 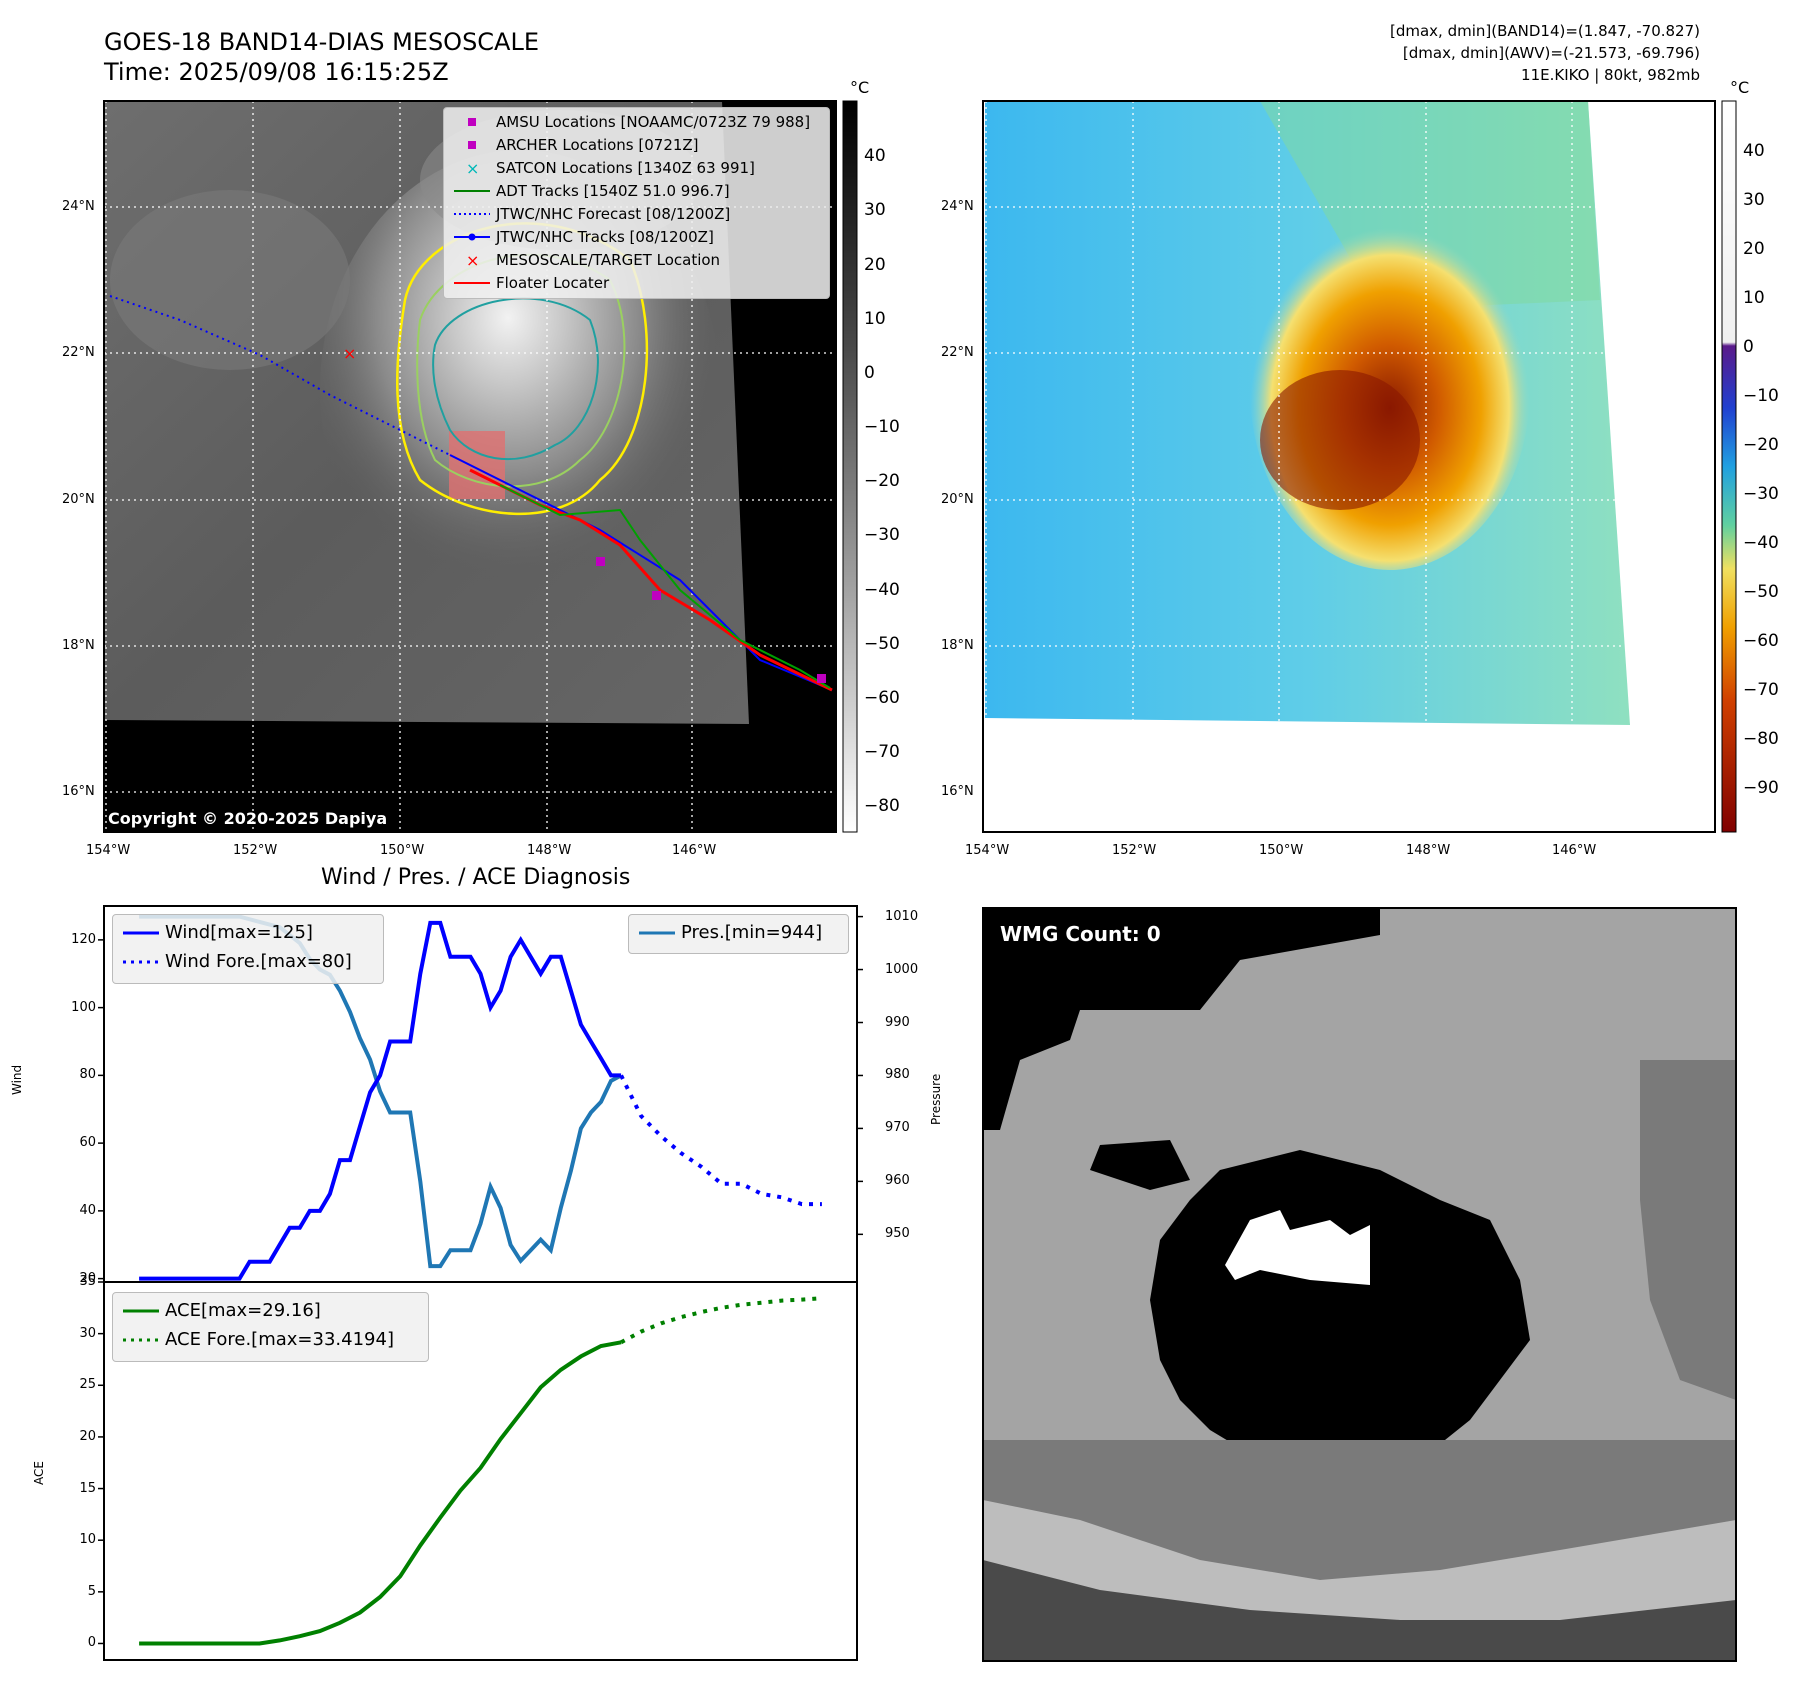 I want to click on ir-colorbar-tick: 30, so click(x=875, y=210).